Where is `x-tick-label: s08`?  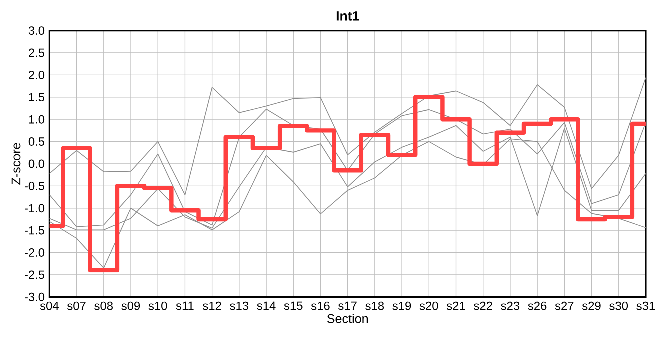 x-tick-label: s08 is located at coordinates (103, 306).